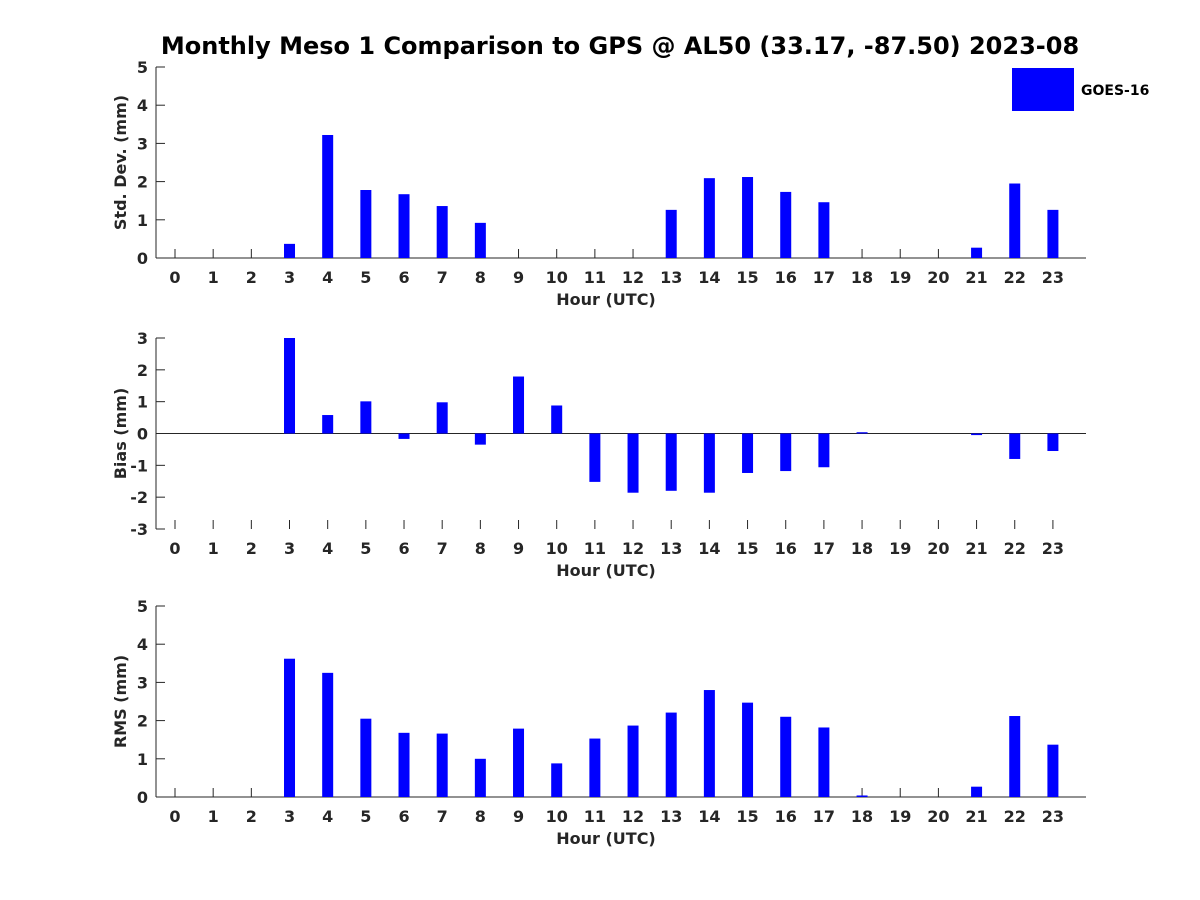  Describe the element at coordinates (595, 816) in the screenshot. I see `rms-x-tick-label: 11` at that location.